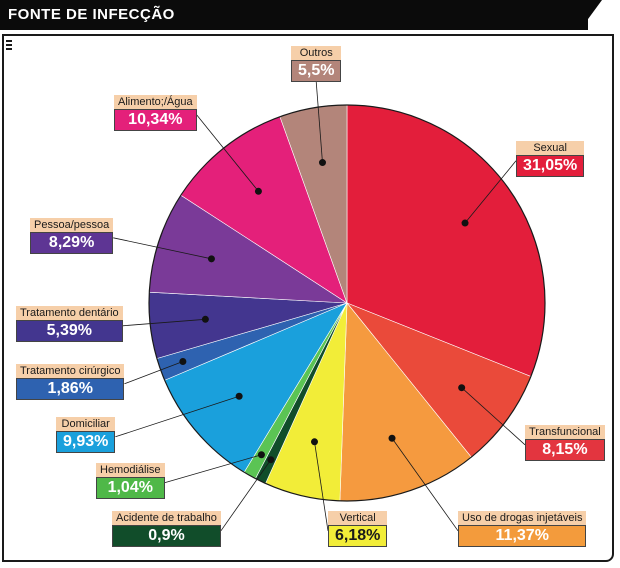 This screenshot has height=568, width=620. I want to click on label-name-outros: Outros, so click(316, 53).